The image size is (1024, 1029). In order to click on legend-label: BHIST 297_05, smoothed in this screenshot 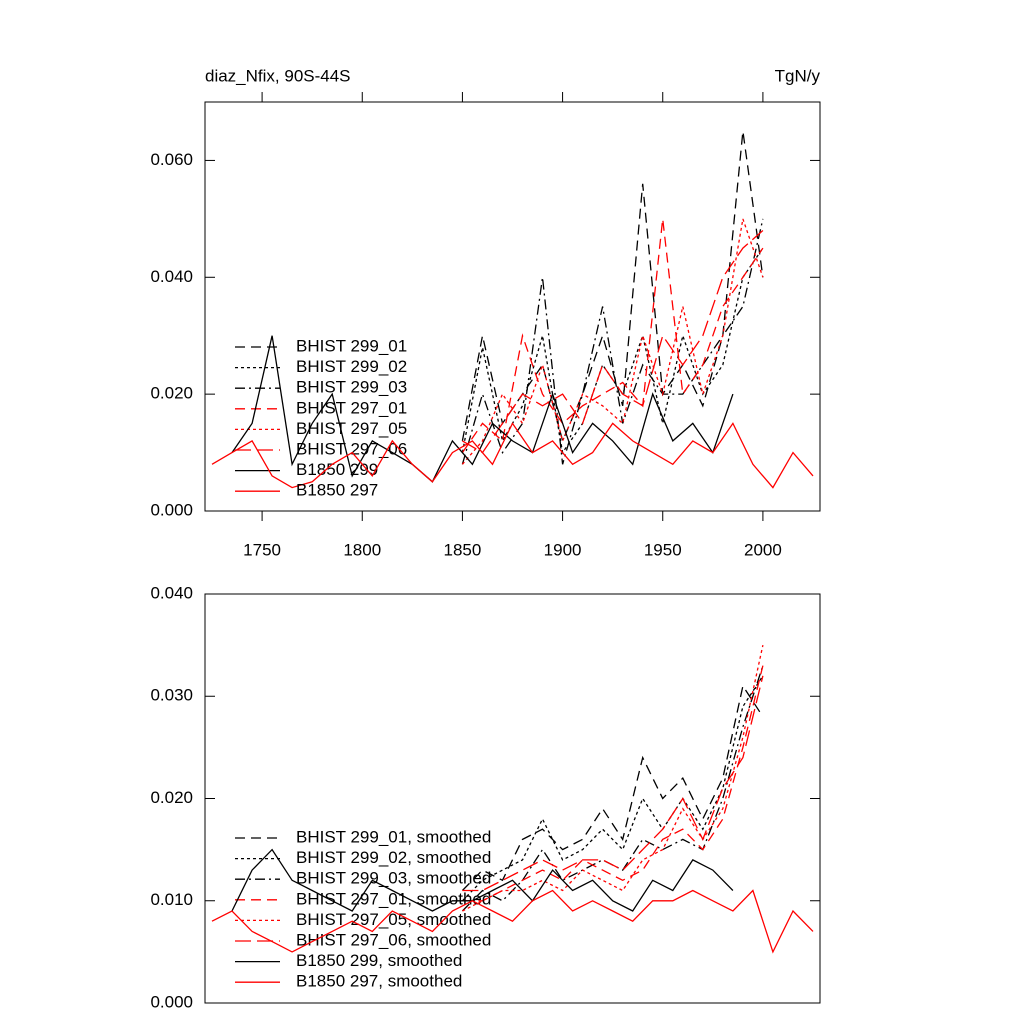, I will do `click(393, 919)`.